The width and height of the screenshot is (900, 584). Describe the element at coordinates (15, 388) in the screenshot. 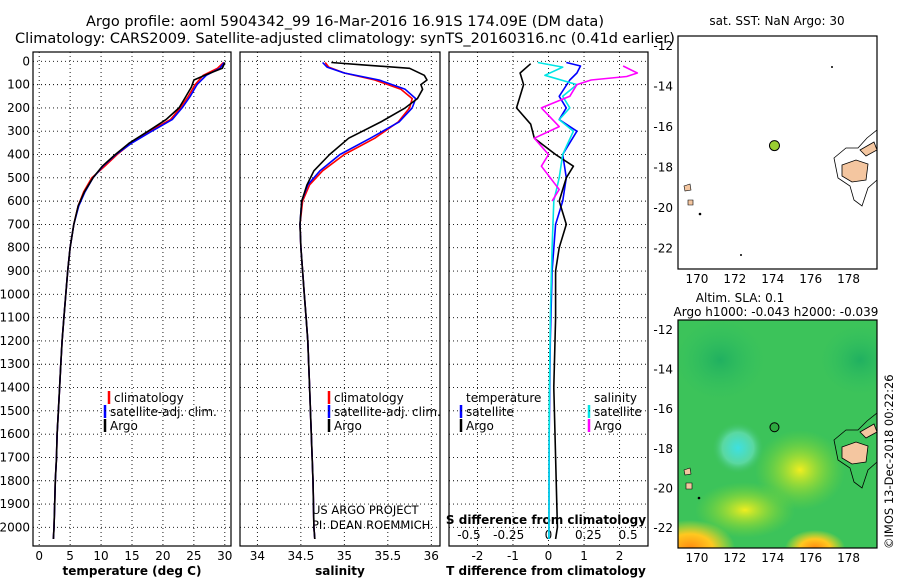

I see `depth-tick-label: 1400` at that location.